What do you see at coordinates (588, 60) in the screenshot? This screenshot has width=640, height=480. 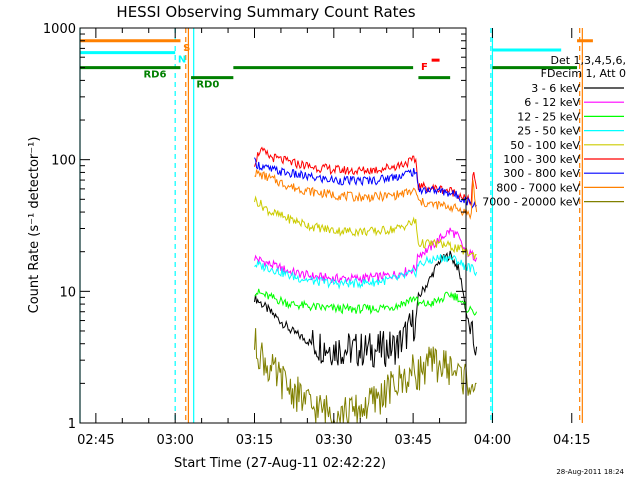 I see `legend-header-0: Det 1,3,4,5,6,` at bounding box center [588, 60].